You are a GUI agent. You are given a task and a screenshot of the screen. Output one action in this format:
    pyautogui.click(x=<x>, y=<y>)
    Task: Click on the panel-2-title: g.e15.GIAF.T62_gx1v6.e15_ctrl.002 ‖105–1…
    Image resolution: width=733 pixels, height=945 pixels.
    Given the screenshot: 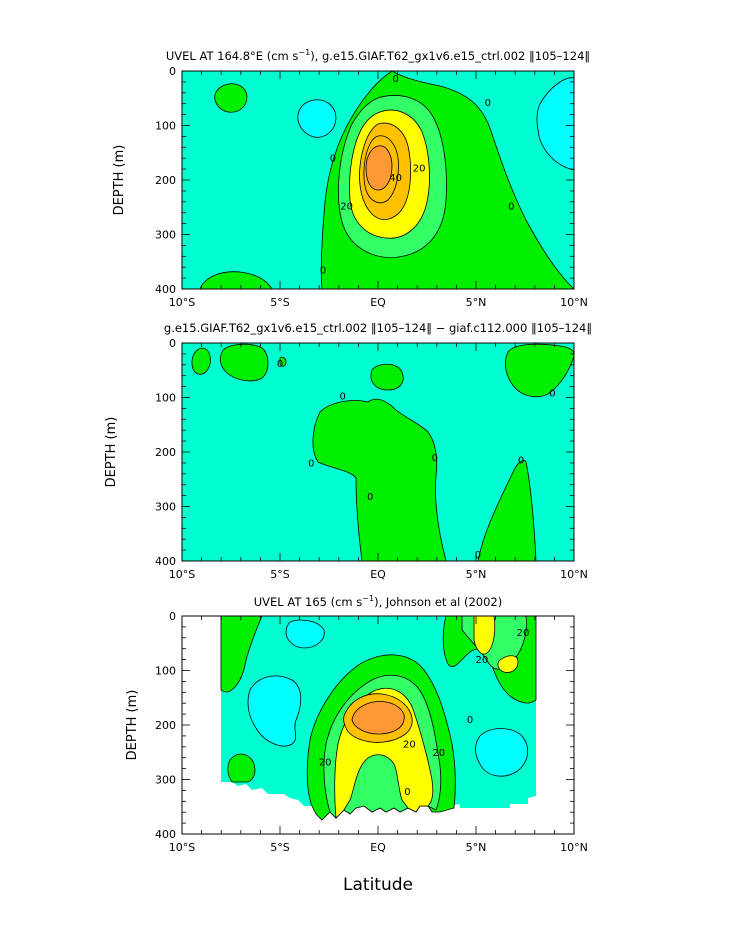 What is the action you would take?
    pyautogui.click(x=378, y=328)
    